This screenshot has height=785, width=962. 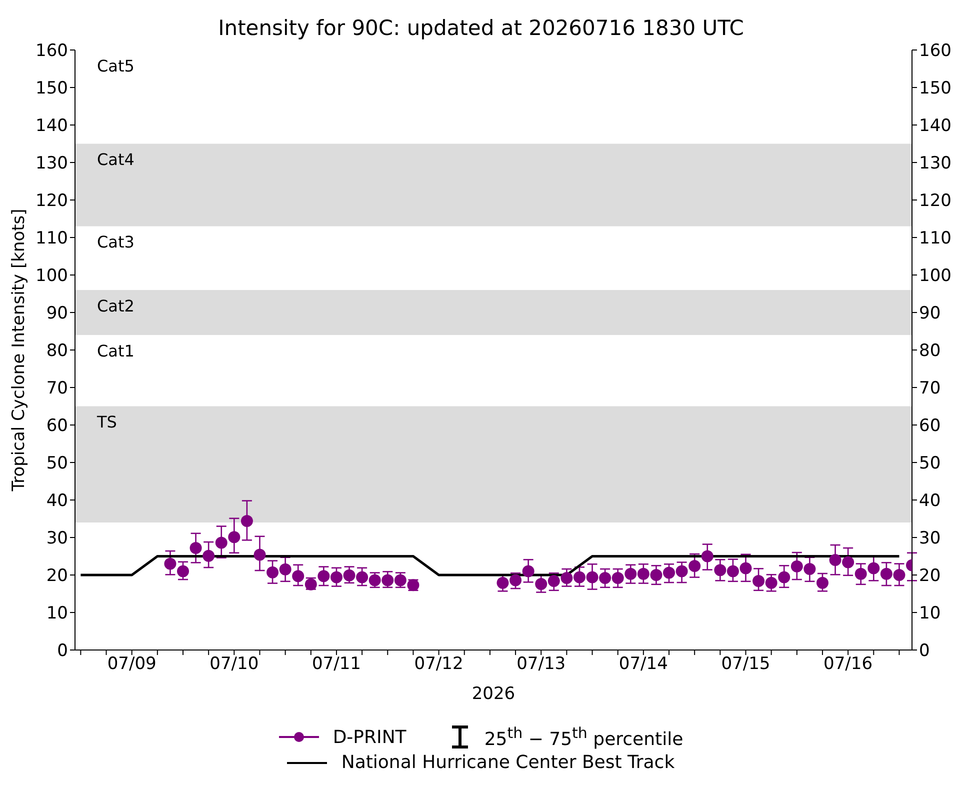 I want to click on band-label: TS, so click(x=106, y=422).